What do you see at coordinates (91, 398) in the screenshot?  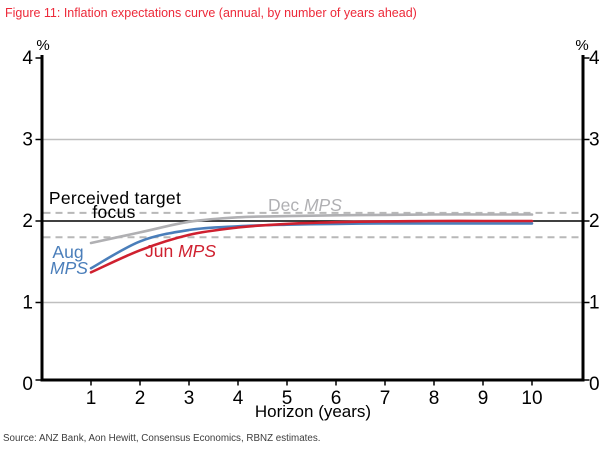 I see `x-tick-label-1: 1` at bounding box center [91, 398].